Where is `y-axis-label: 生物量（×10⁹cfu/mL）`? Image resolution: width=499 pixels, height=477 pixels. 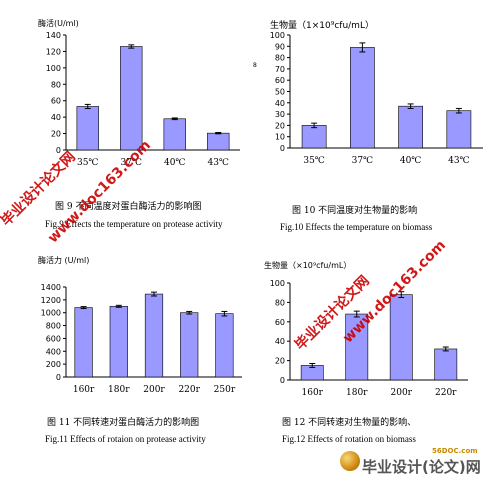
y-axis-label: 生物量（×10⁹cfu/mL） is located at coordinates (308, 265).